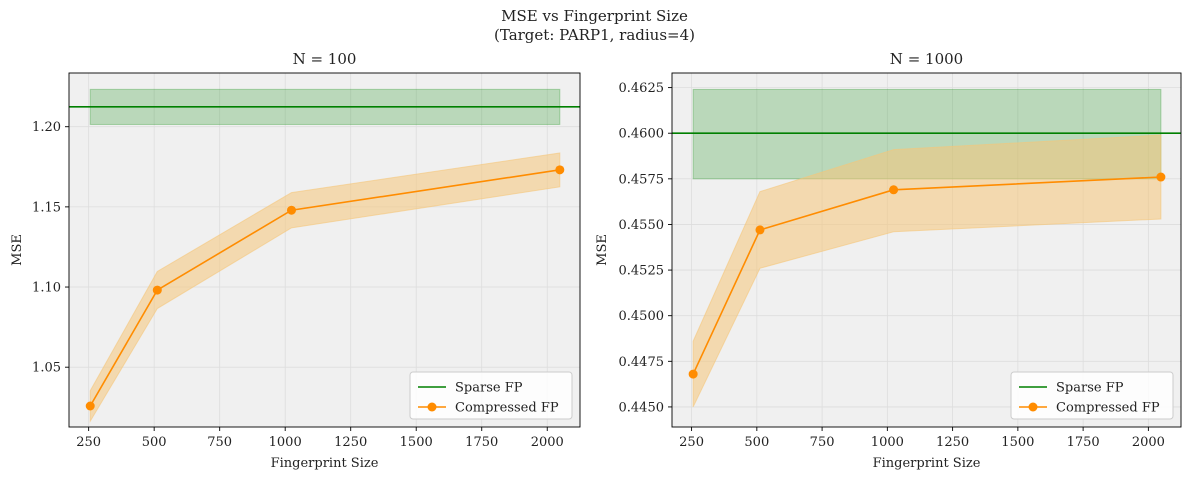  What do you see at coordinates (46, 207) in the screenshot?
I see `y-tick-label: 1.15` at bounding box center [46, 207].